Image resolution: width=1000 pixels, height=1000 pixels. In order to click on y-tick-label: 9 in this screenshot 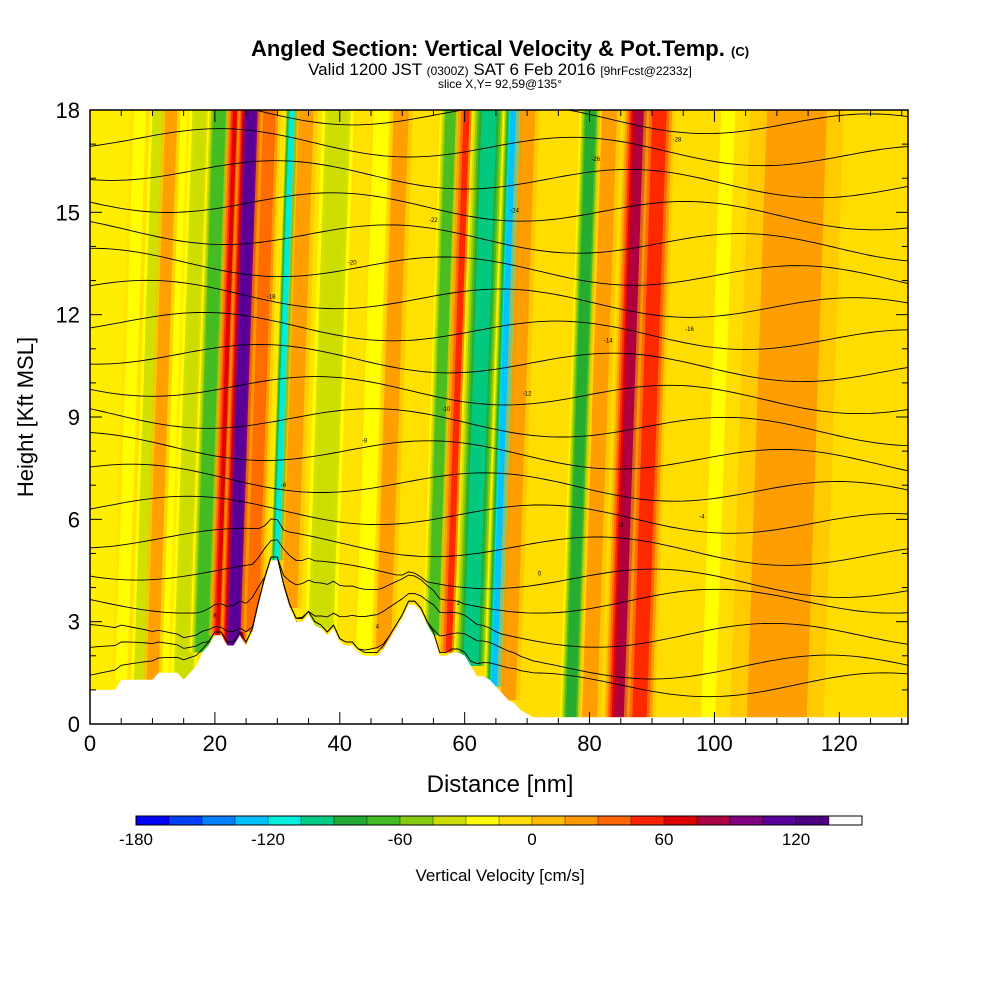, I will do `click(74, 417)`.